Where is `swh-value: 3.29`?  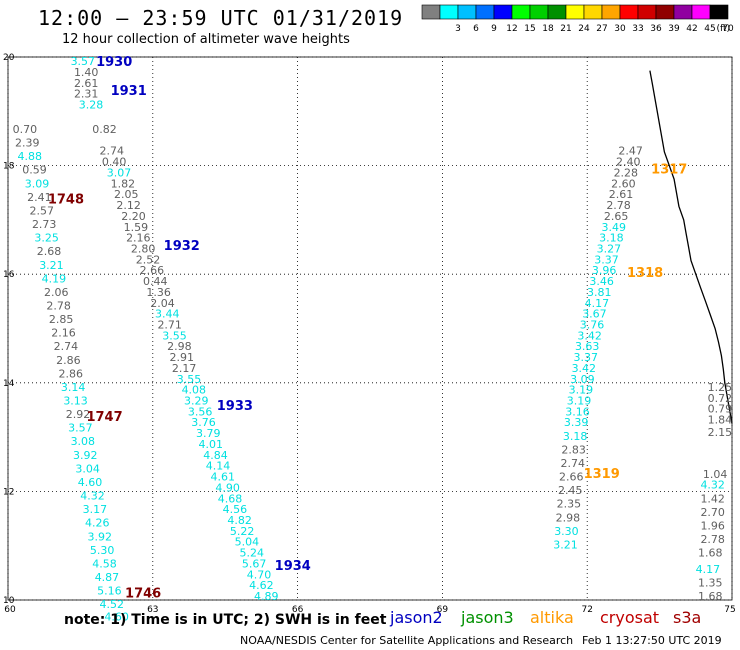 swh-value: 3.29 is located at coordinates (196, 401).